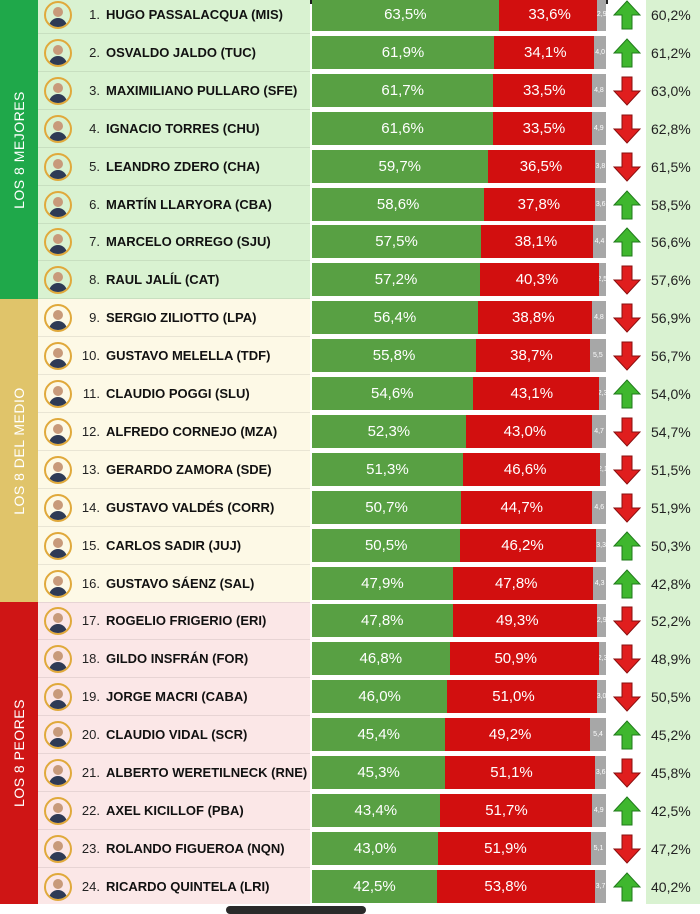 Image resolution: width=700 pixels, height=914 pixels. I want to click on previous-value: 62,8%, so click(671, 128).